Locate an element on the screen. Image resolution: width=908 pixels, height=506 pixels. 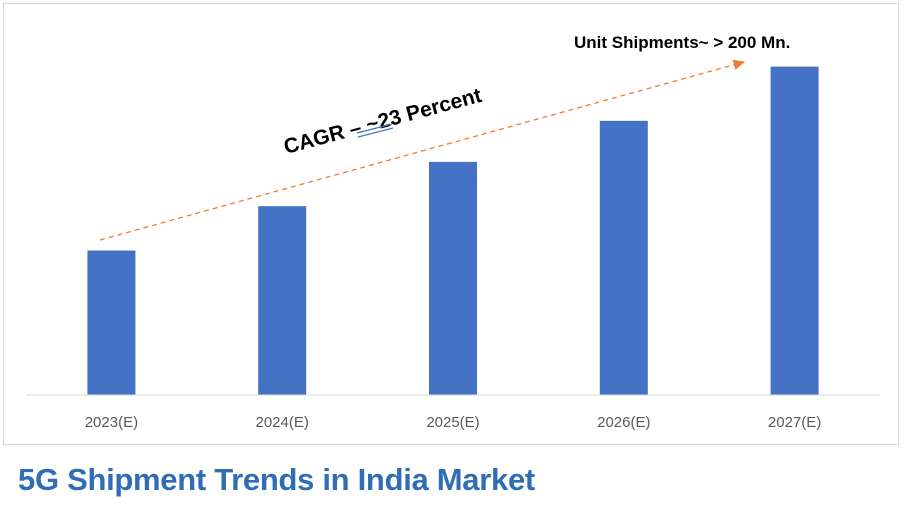
cagr-underline is located at coordinates (375, 130).